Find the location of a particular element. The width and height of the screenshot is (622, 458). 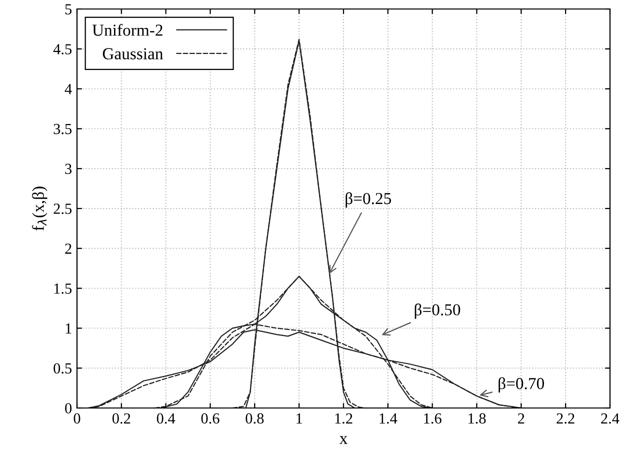

y-tick-label: 2.5 is located at coordinates (63, 209).